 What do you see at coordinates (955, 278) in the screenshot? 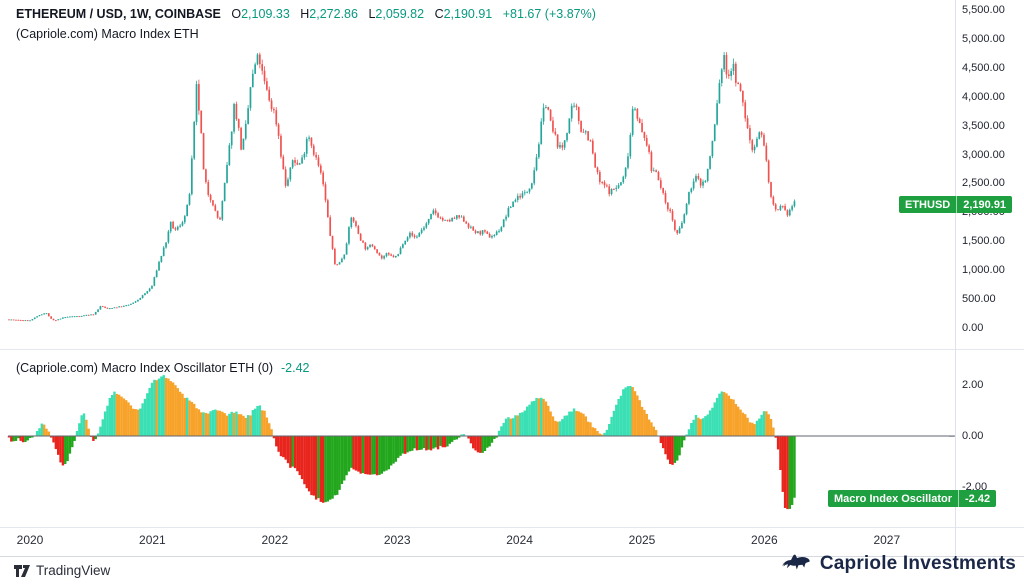
I see `price-axis-separator` at bounding box center [955, 278].